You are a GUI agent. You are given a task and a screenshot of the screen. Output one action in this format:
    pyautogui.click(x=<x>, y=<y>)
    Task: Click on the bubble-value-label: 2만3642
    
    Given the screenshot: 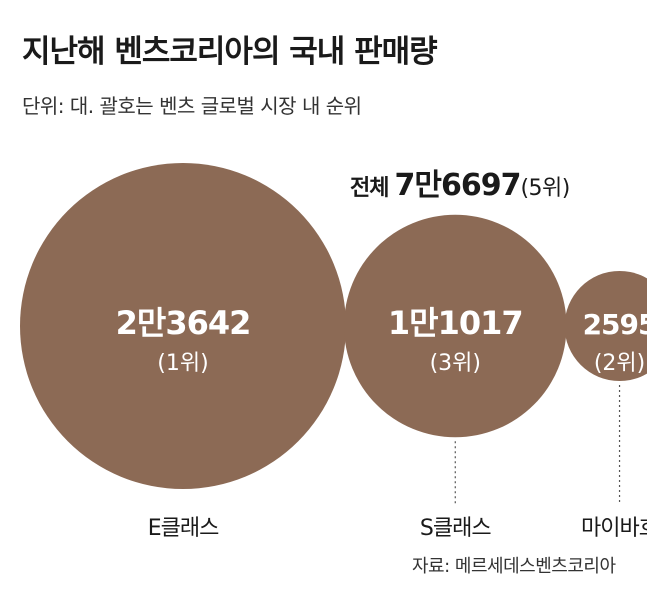 What is the action you would take?
    pyautogui.click(x=183, y=323)
    